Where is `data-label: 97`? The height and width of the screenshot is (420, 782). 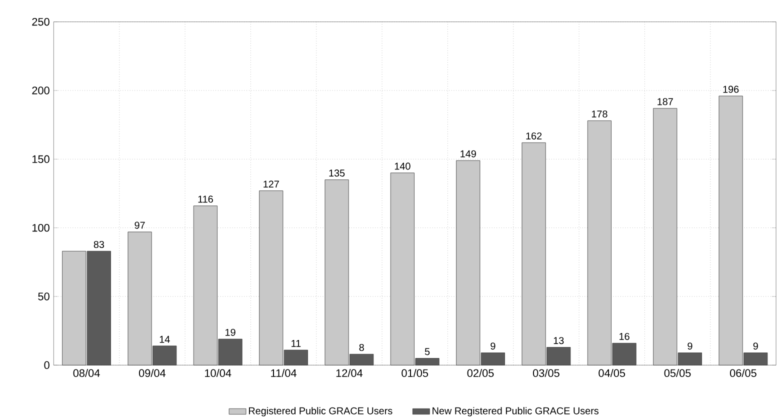
data-label: 97 is located at coordinates (139, 225).